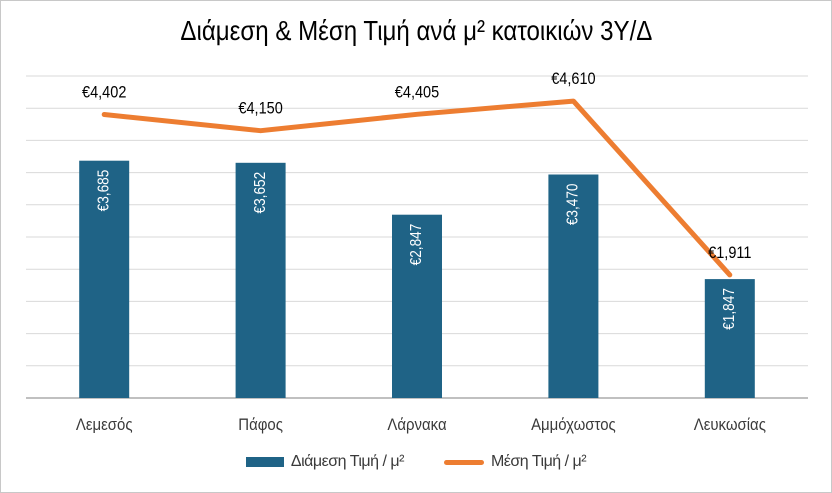 The height and width of the screenshot is (493, 832). I want to click on bar-value-label-3: €3,470, so click(573, 205).